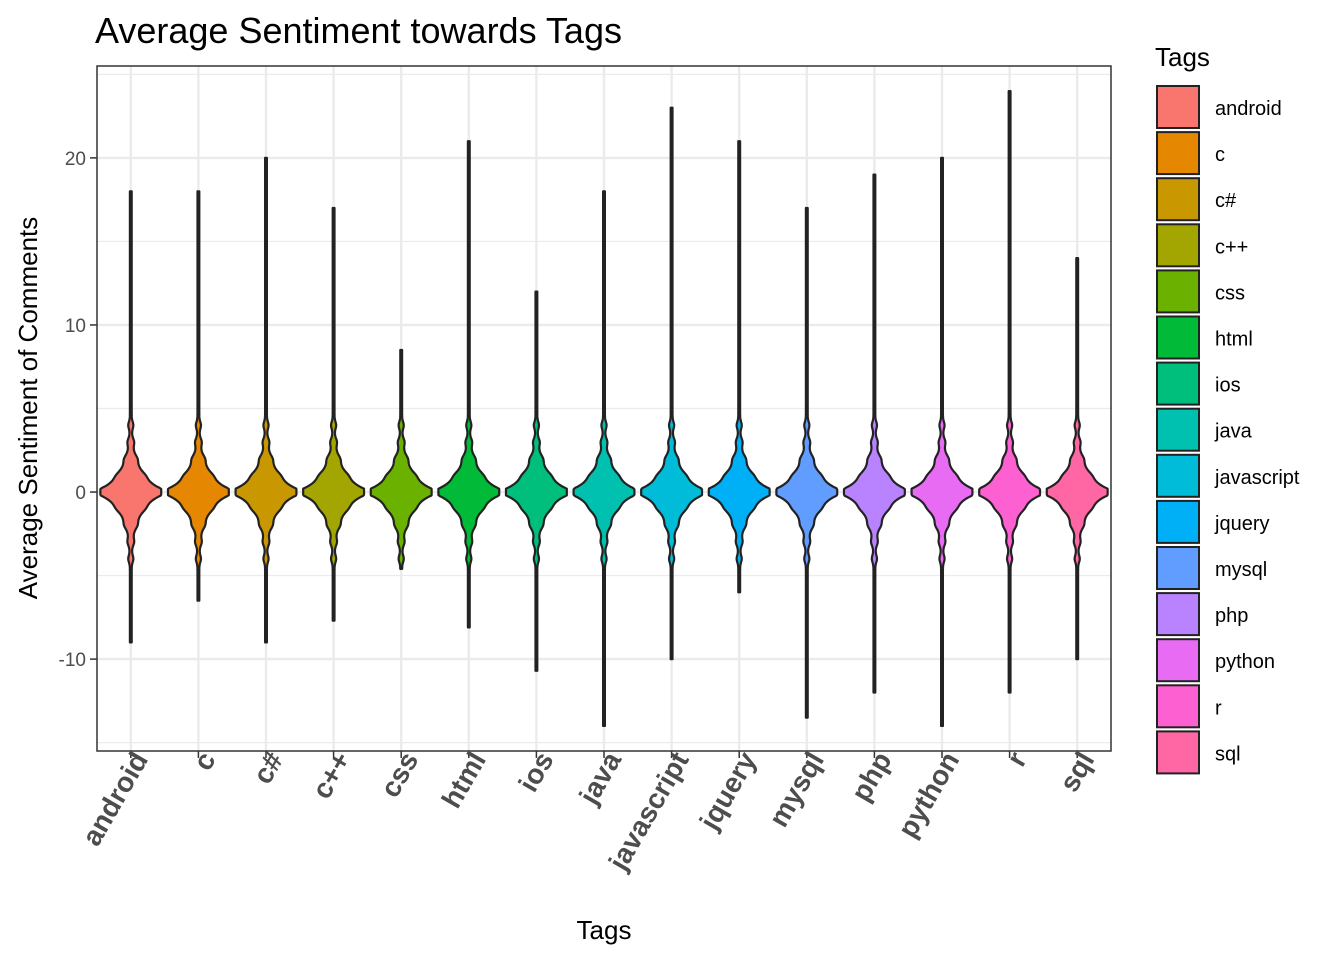  I want to click on x-tick-label: android, so click(115, 799).